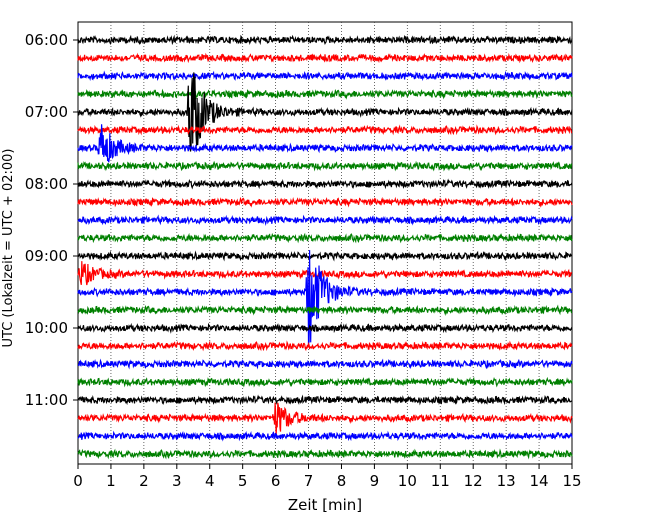 Image resolution: width=650 pixels, height=520 pixels. I want to click on x-tick-label-1: 1, so click(111, 481).